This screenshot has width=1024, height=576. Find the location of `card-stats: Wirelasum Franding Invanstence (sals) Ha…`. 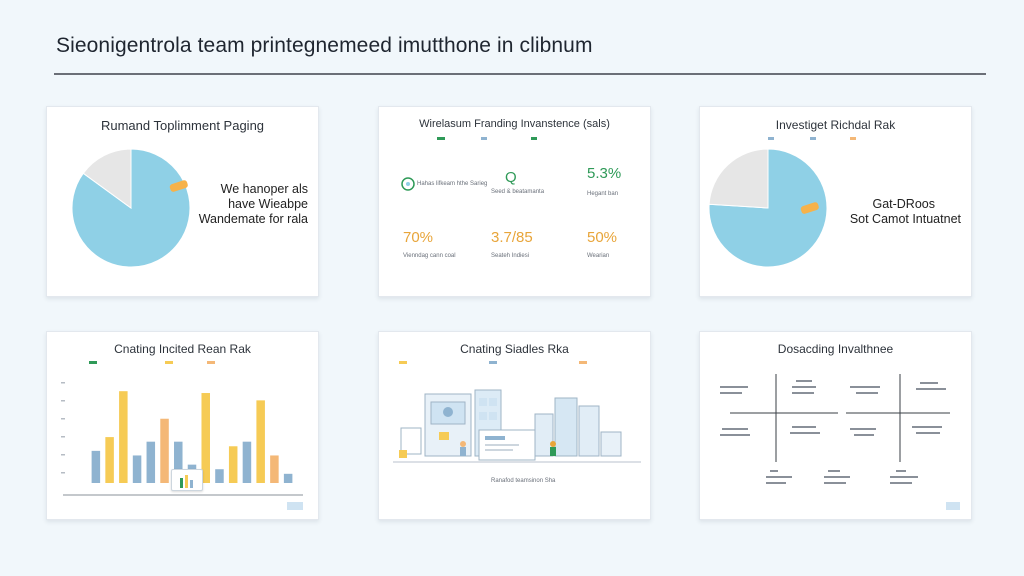

card-stats: Wirelasum Franding Invanstence (sals) Ha… is located at coordinates (514, 201).